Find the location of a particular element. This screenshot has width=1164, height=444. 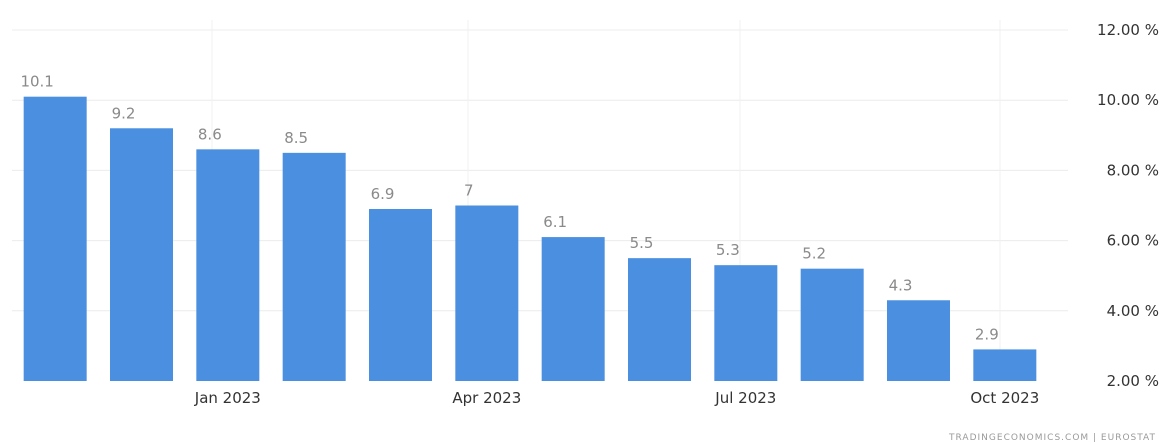

source-credit: TRADINGECONOMICS.COM | EUROSTAT is located at coordinates (1052, 438).